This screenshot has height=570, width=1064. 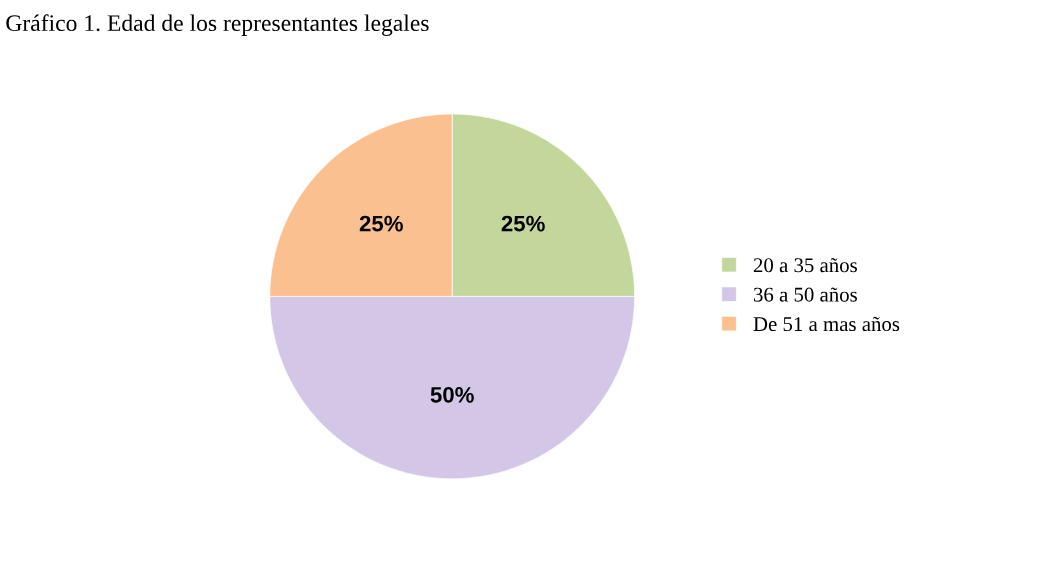 What do you see at coordinates (826, 324) in the screenshot?
I see `legend-label: De 51 a mas años` at bounding box center [826, 324].